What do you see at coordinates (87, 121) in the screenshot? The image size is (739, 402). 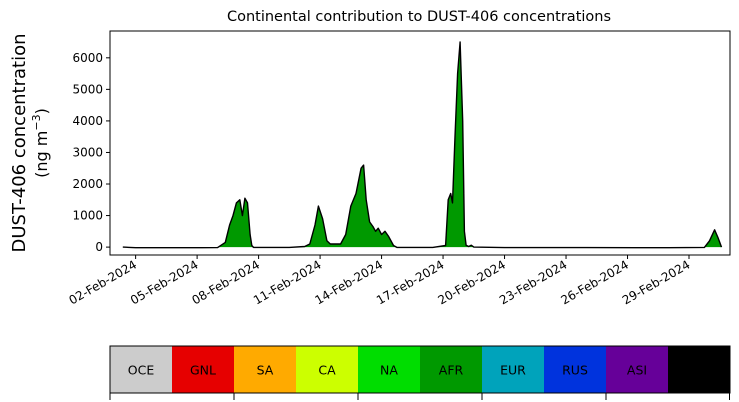 I see `y-tick-label: 4000` at bounding box center [87, 121].